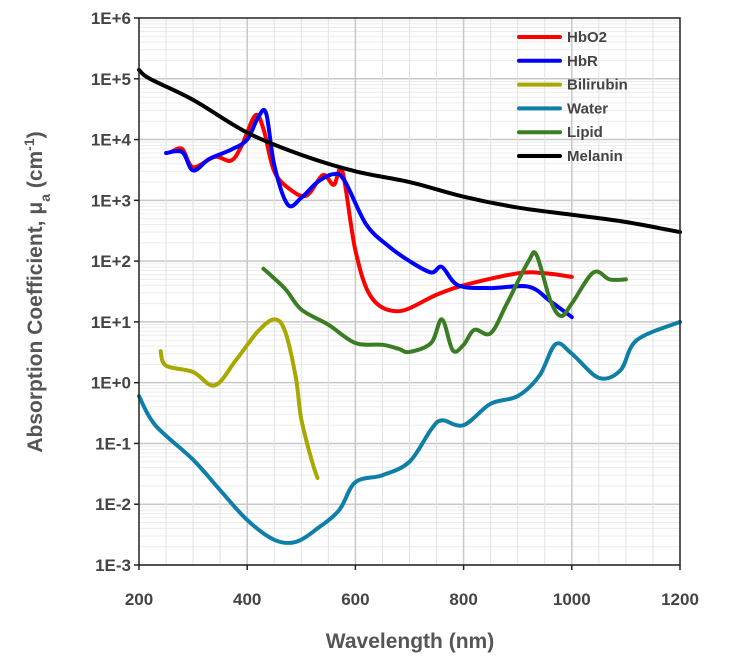  What do you see at coordinates (585, 132) in the screenshot?
I see `legend-label-lipid: Lipid` at bounding box center [585, 132].